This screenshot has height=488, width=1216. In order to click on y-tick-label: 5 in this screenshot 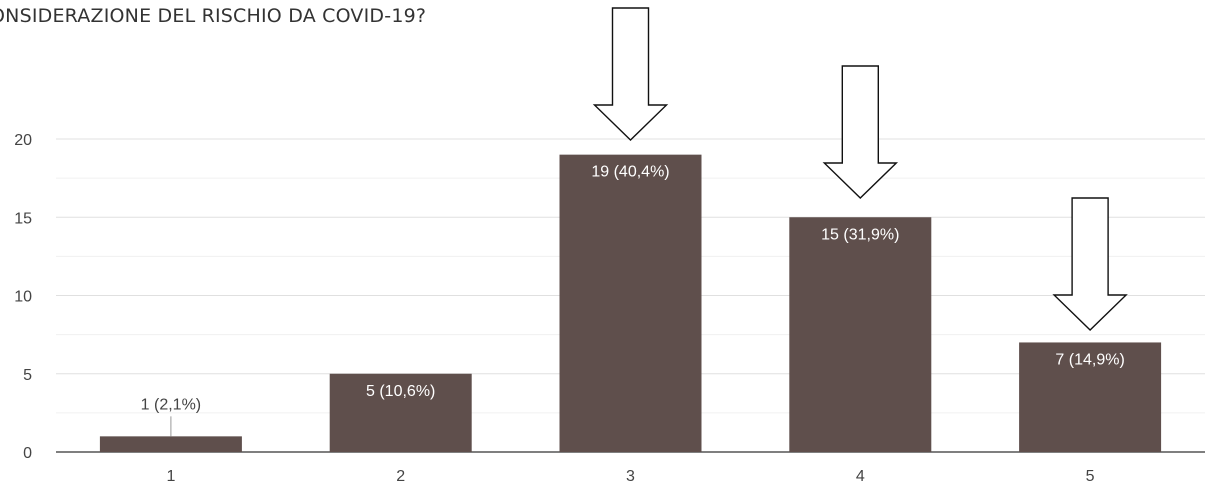, I will do `click(27, 375)`.